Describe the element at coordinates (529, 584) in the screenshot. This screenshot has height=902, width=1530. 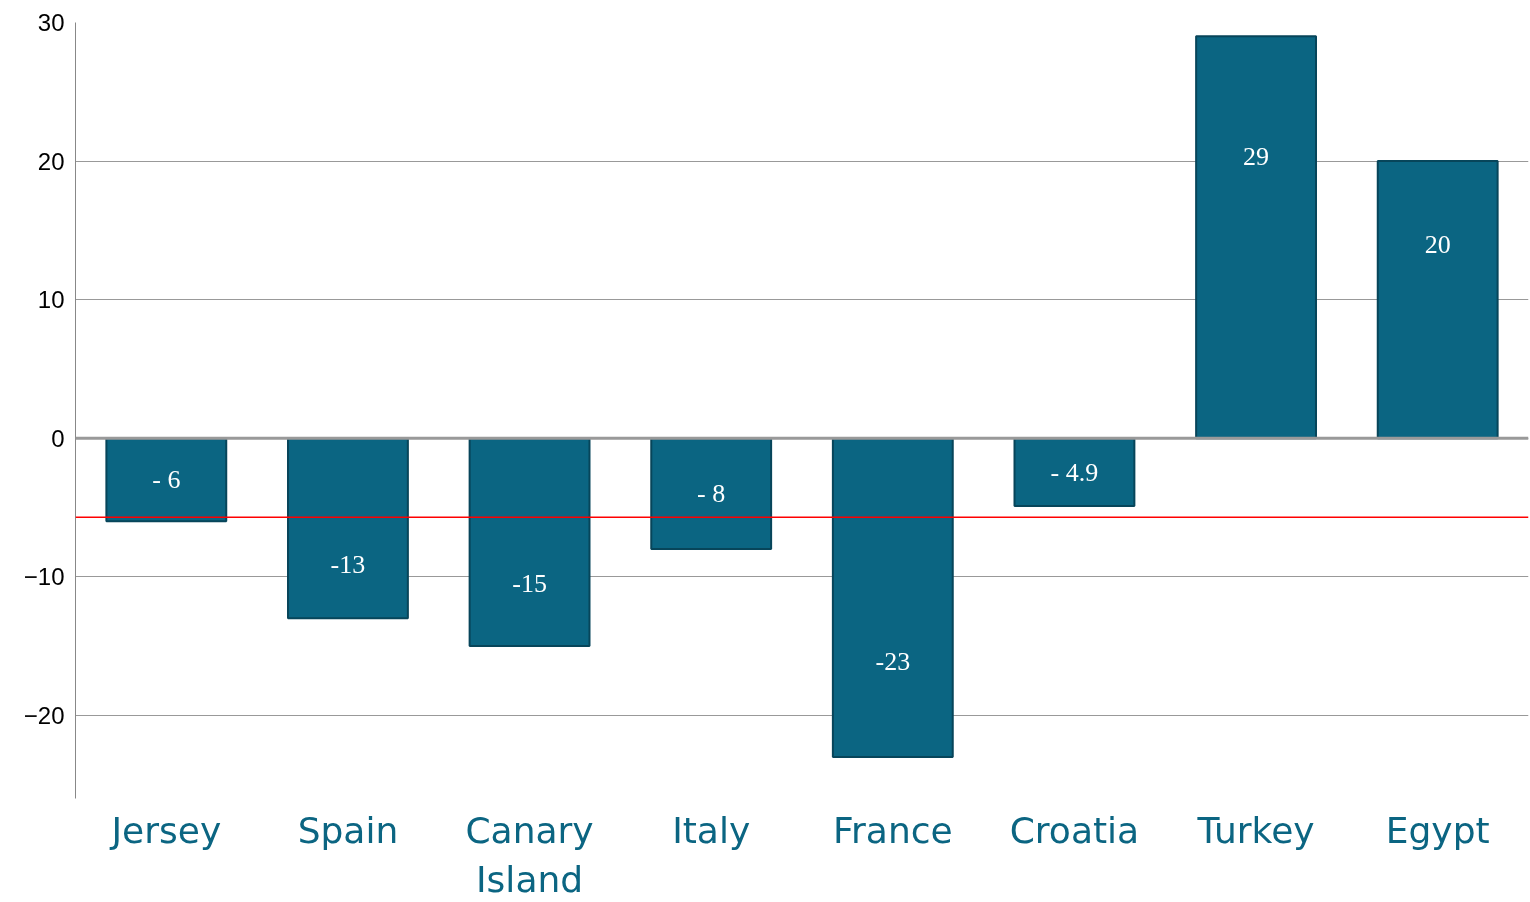
I see `data-label: -15` at that location.